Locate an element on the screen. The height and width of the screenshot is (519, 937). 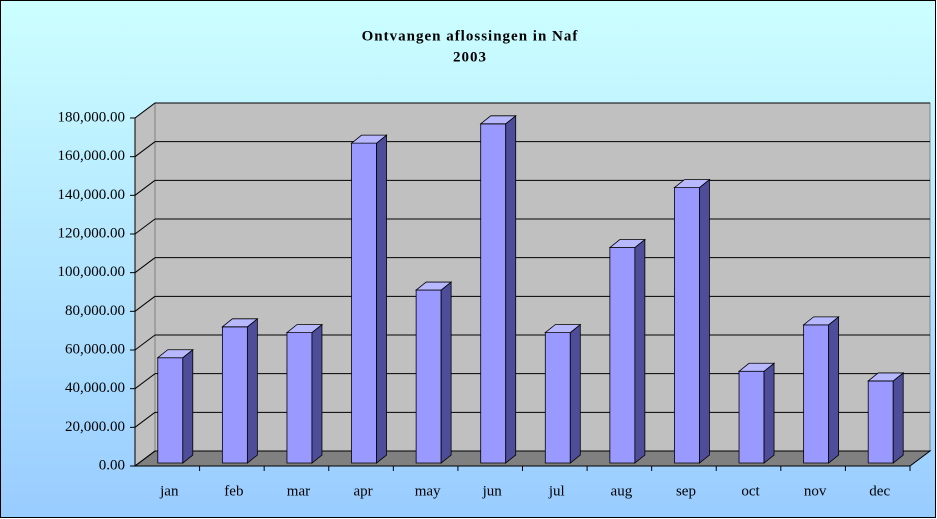
x-tick-label: feb is located at coordinates (233, 491).